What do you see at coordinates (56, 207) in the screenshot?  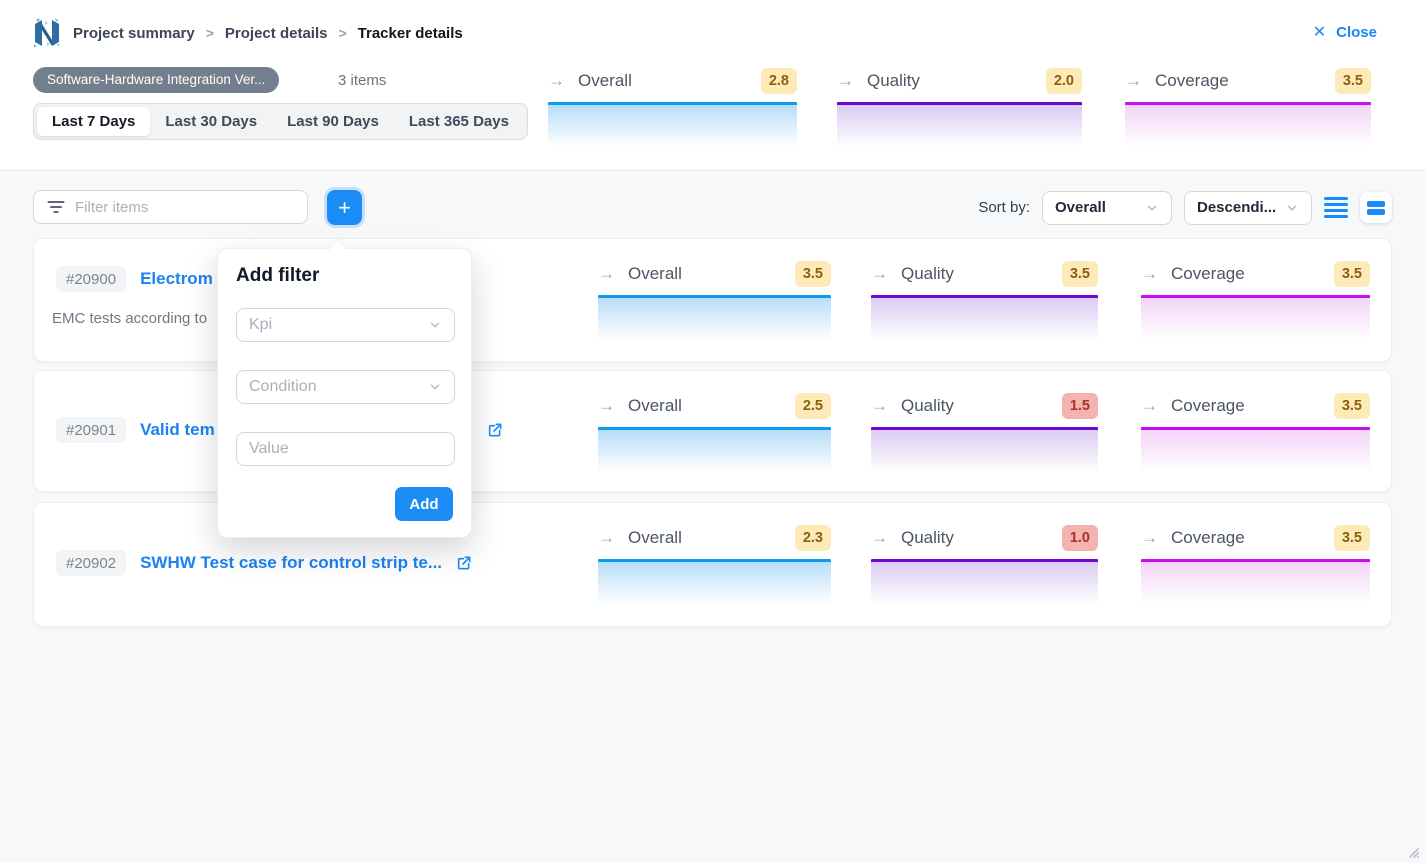 I see `filter-icon` at bounding box center [56, 207].